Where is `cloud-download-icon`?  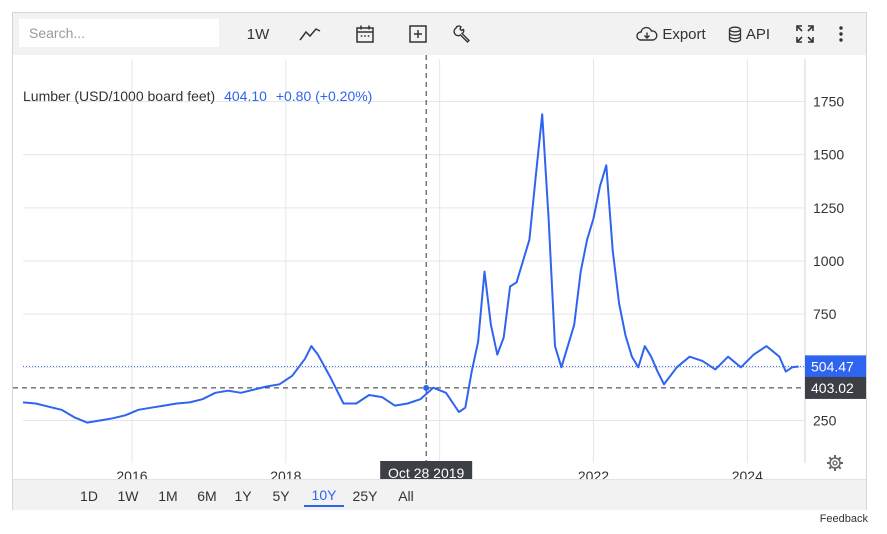 cloud-download-icon is located at coordinates (647, 33).